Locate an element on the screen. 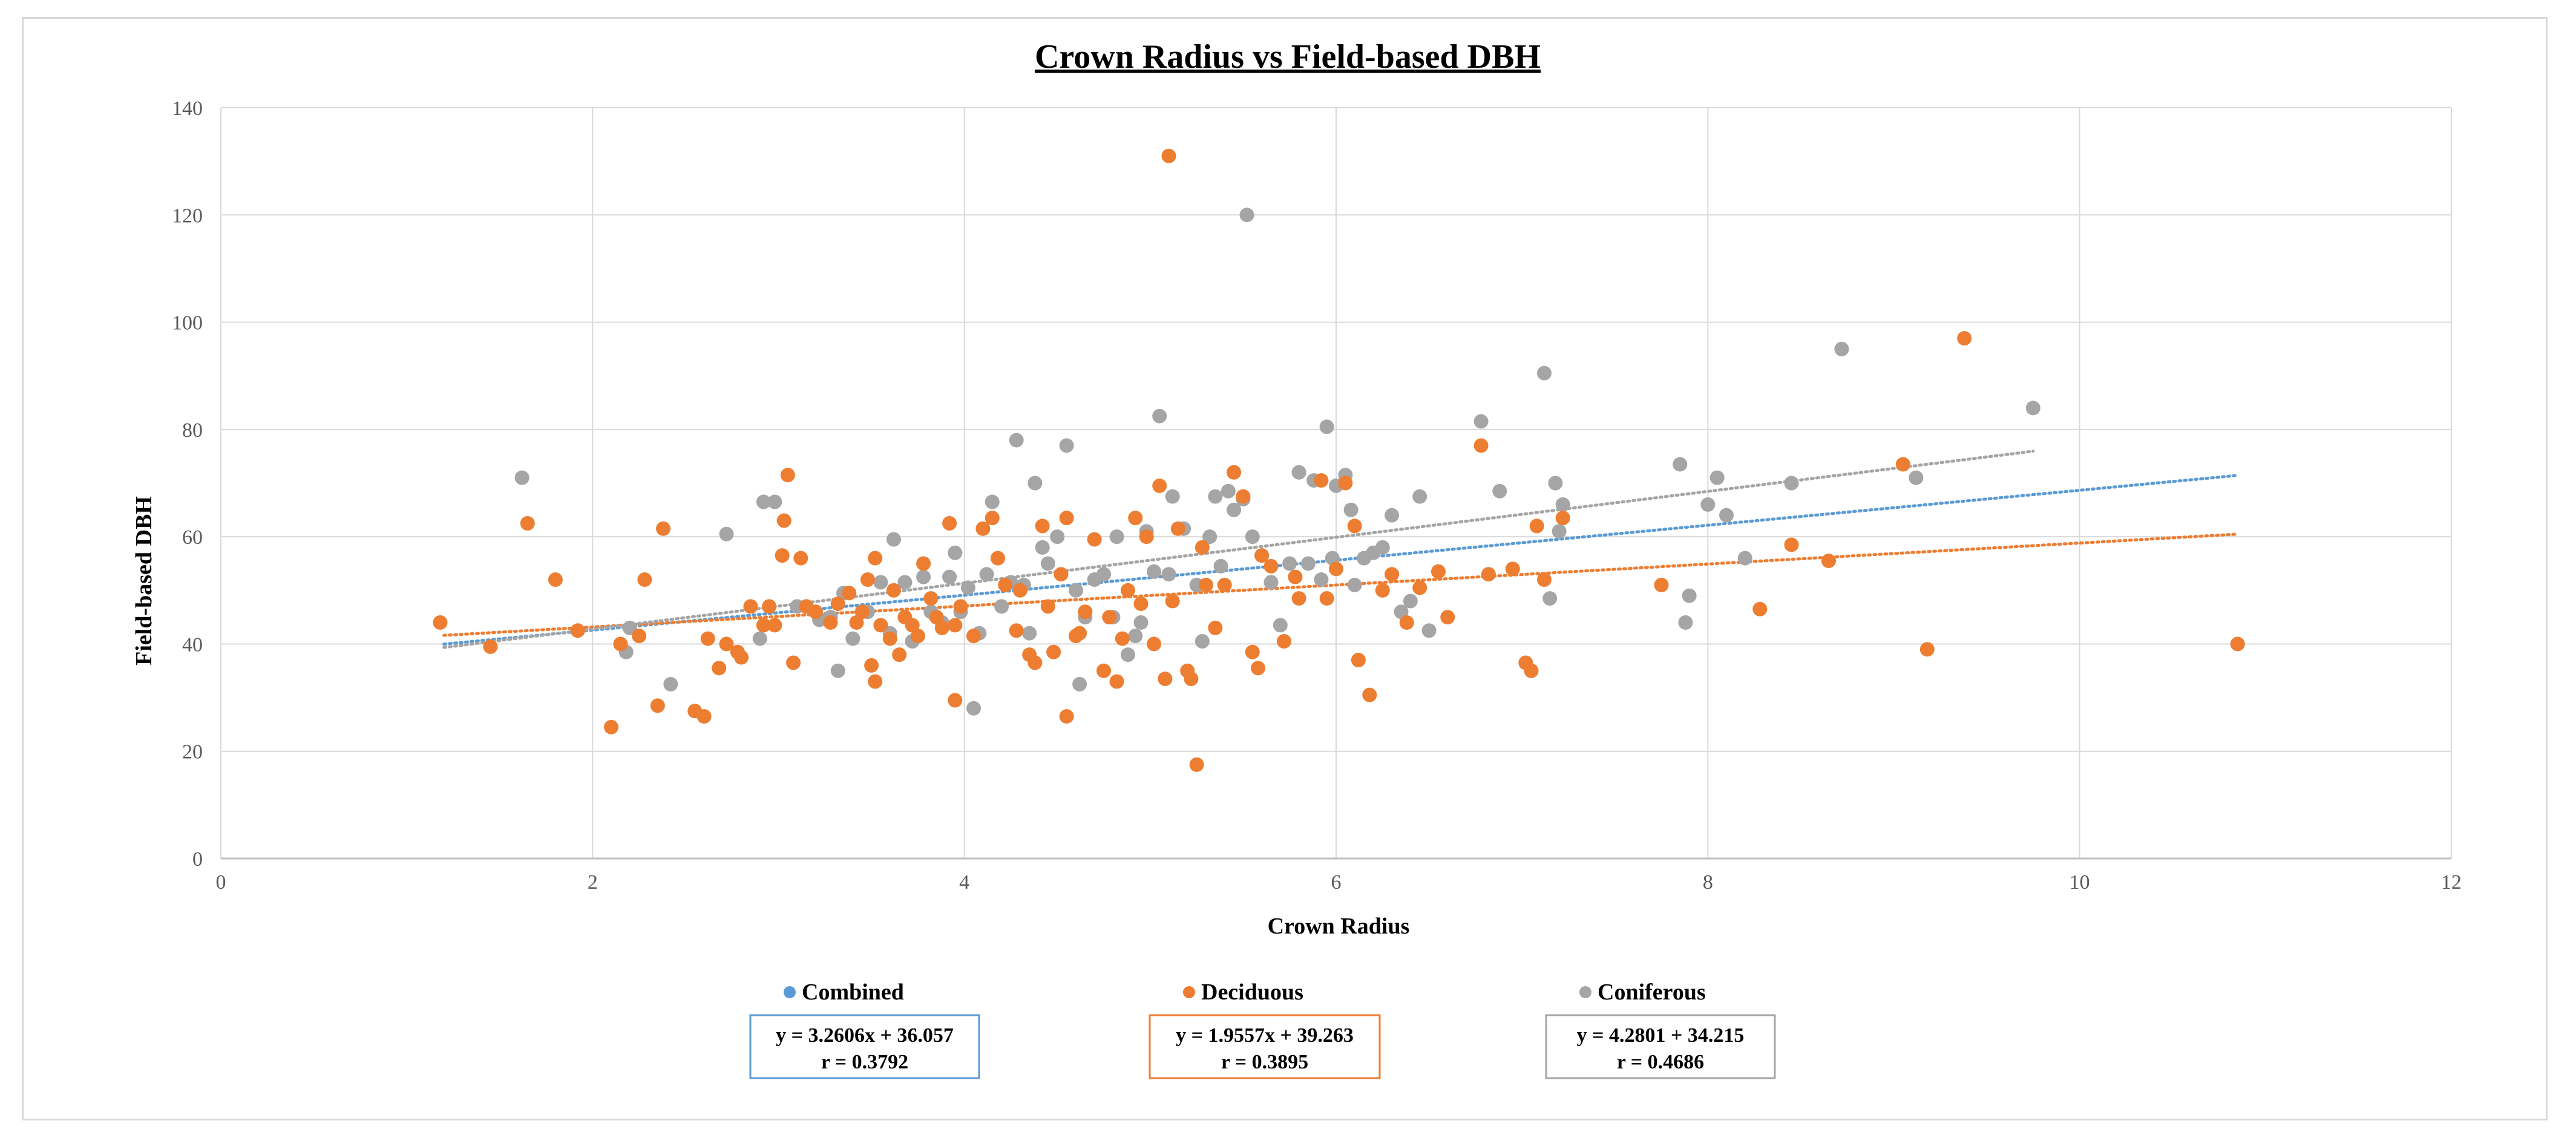  trendline-deciduous is located at coordinates (1341, 584).